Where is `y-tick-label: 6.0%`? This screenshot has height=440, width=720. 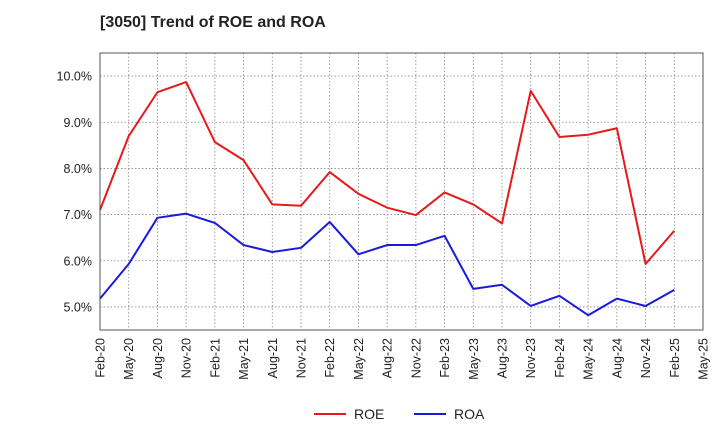 y-tick-label: 6.0% is located at coordinates (78, 261).